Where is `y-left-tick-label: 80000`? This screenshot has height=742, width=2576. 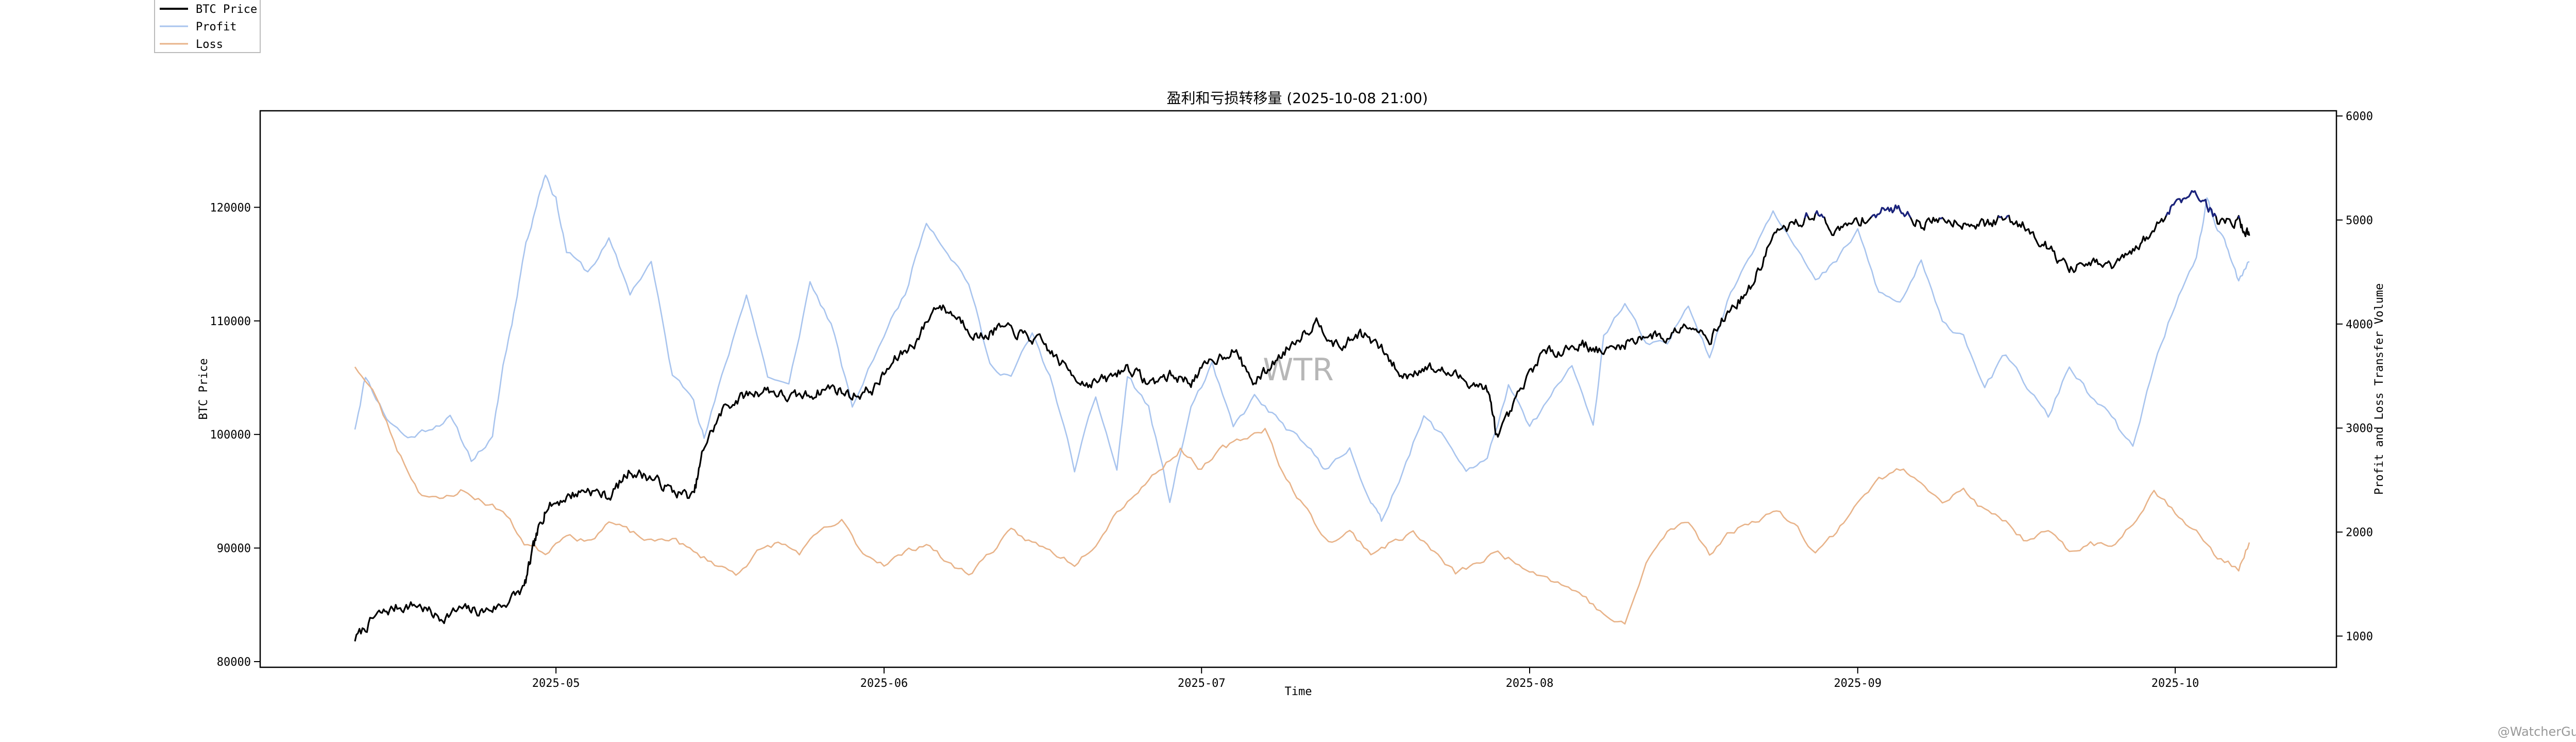 y-left-tick-label: 80000 is located at coordinates (234, 662).